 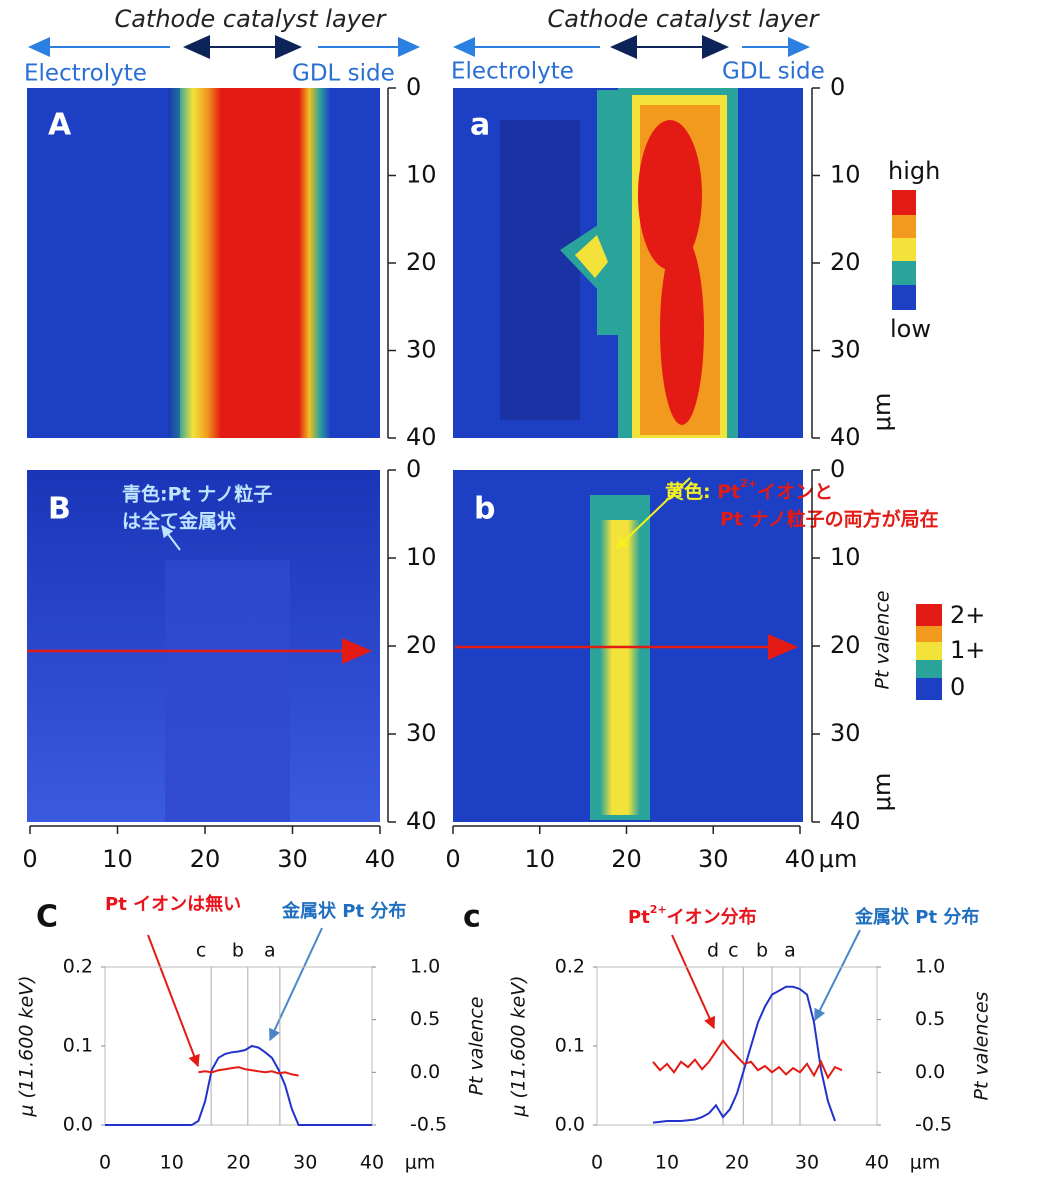 What do you see at coordinates (203, 646) in the screenshot?
I see `map-B` at bounding box center [203, 646].